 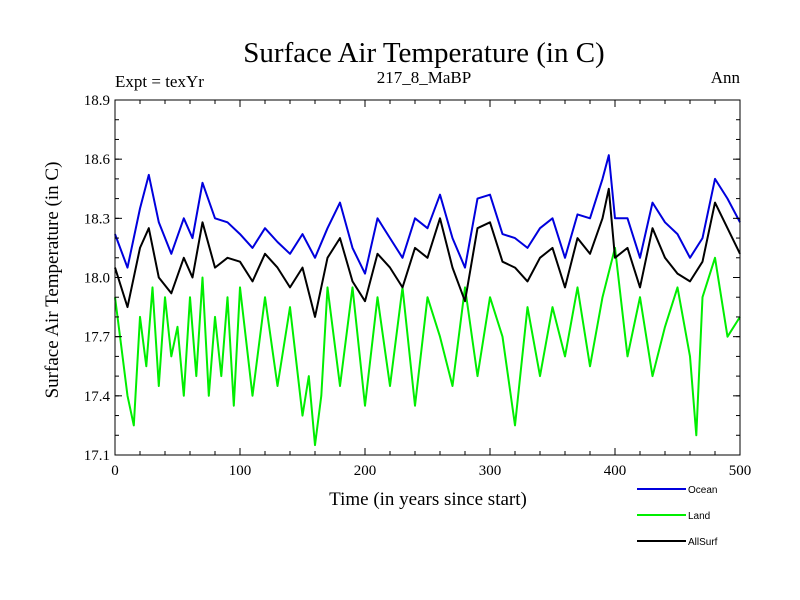 I want to click on x-tick-label: 200, so click(x=365, y=471).